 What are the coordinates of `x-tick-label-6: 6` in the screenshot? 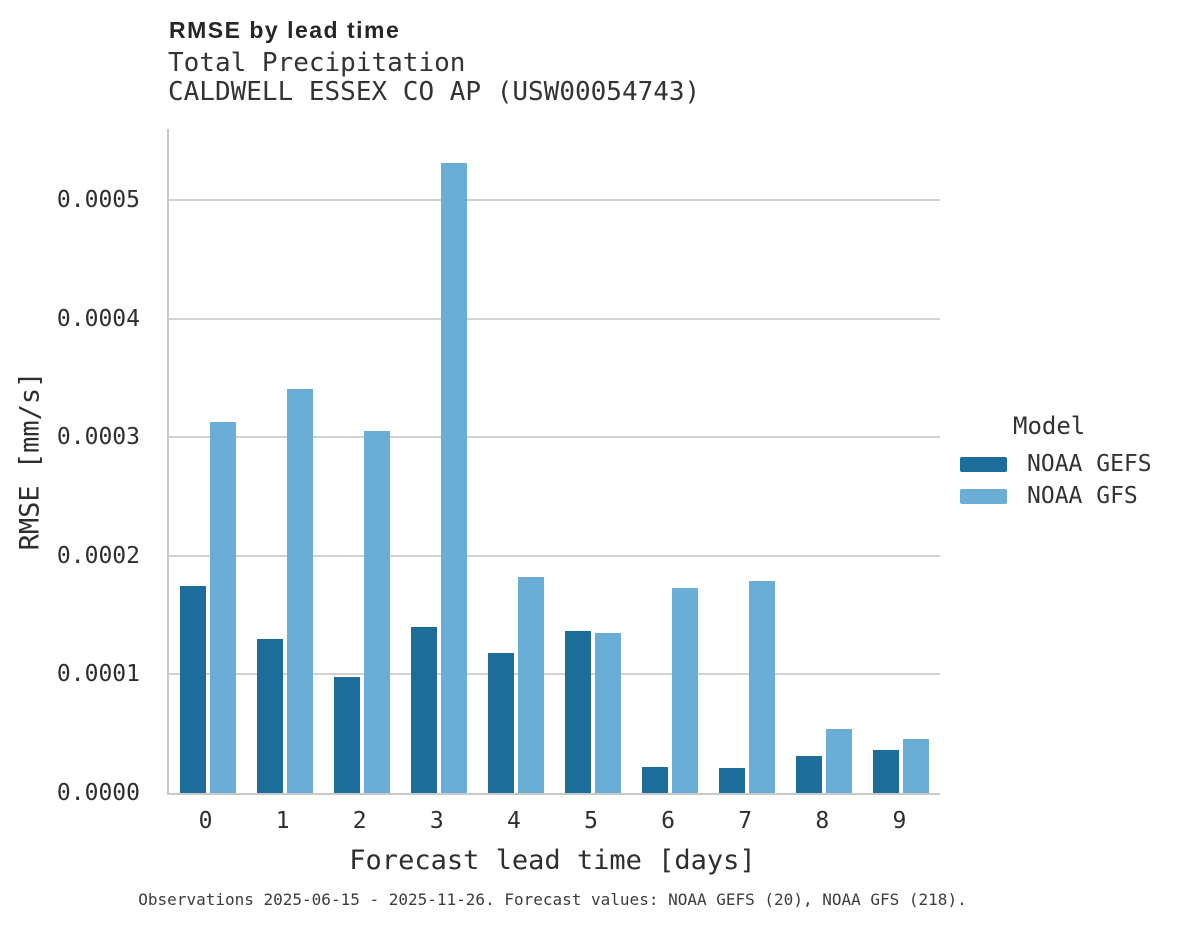 It's located at (668, 821).